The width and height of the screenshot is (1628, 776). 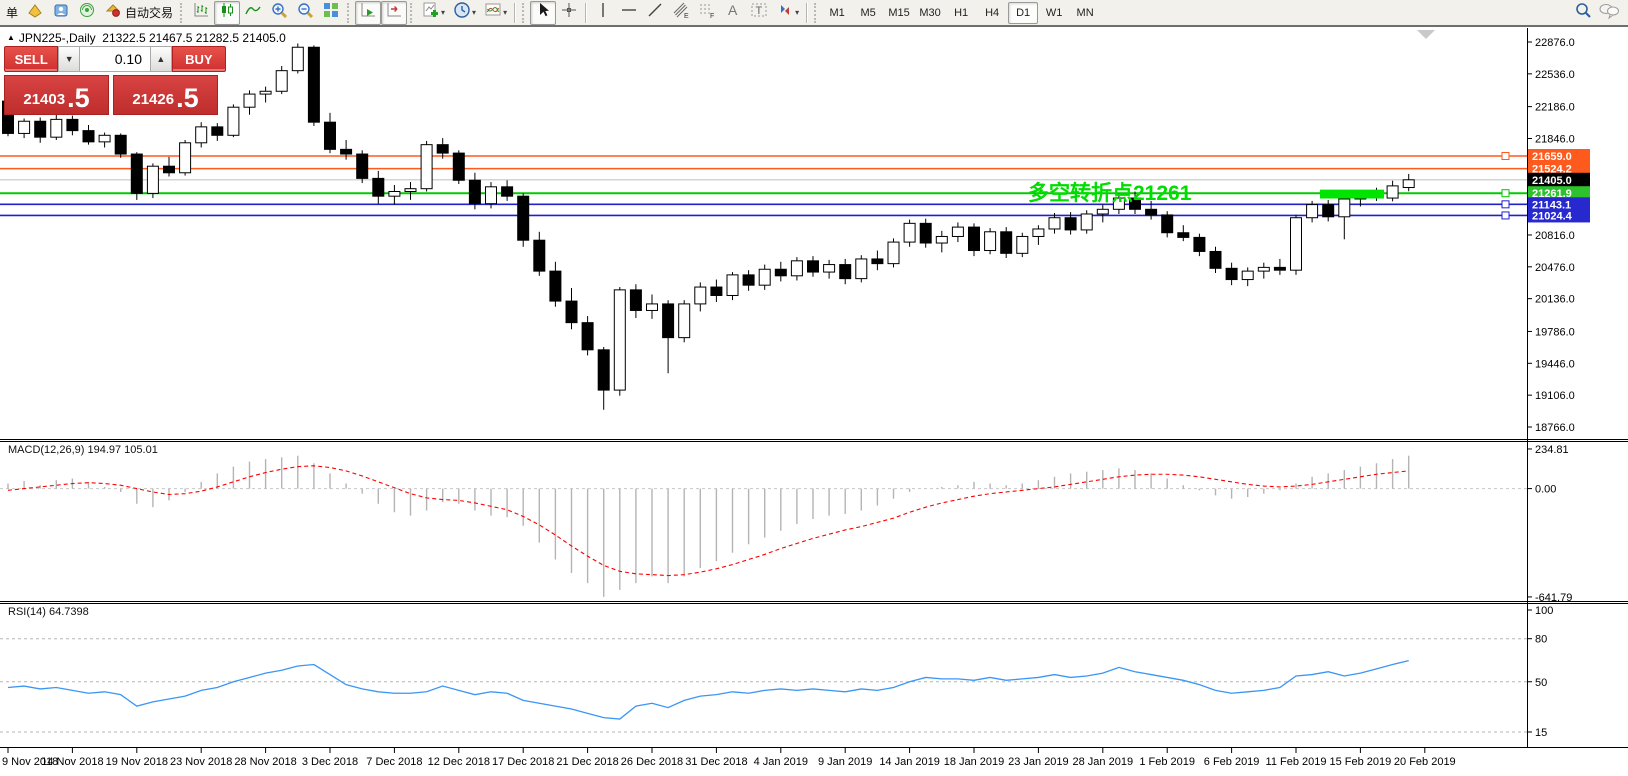 I want to click on templates-button: ▾, so click(x=495, y=13).